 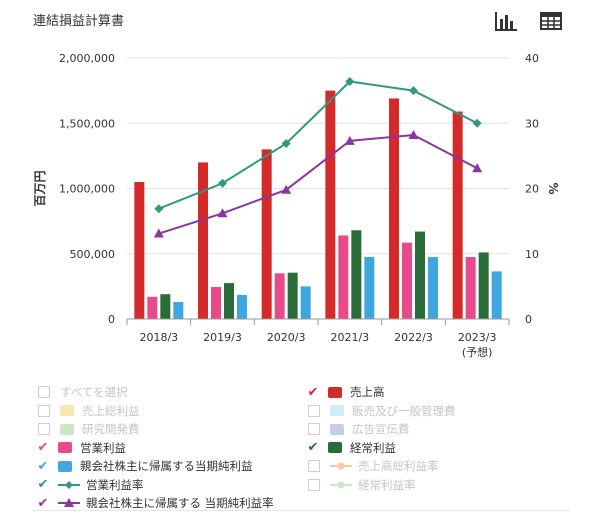 I want to click on legend-item: ✔ 親会社株主に帰属する当期純利益, so click(x=144, y=466).